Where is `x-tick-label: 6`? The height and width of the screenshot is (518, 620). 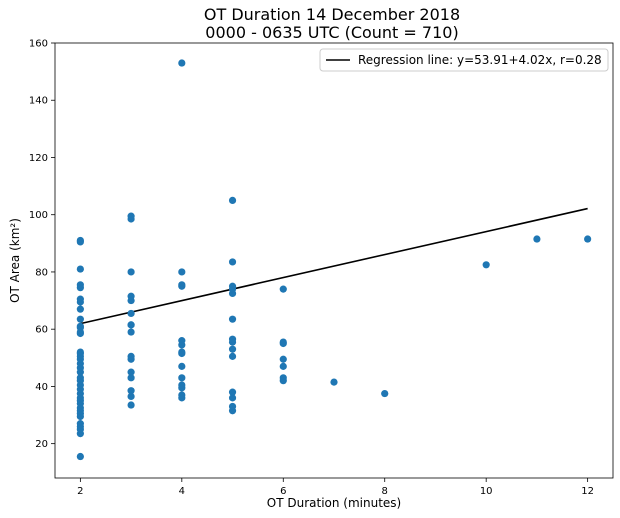 x-tick-label: 6 is located at coordinates (283, 491).